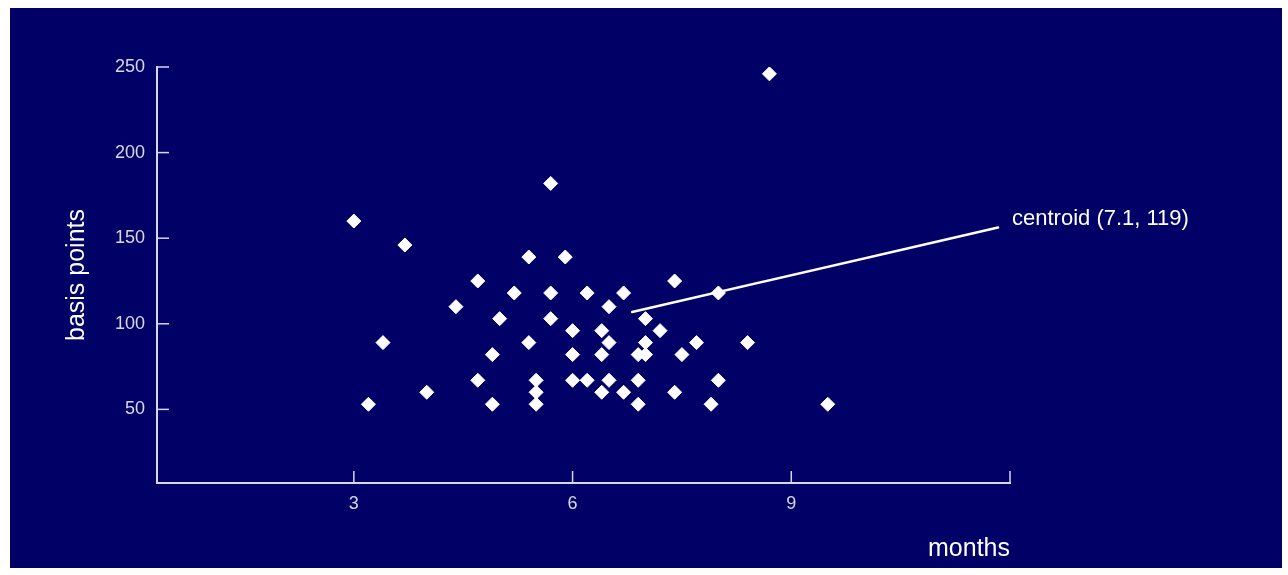  Describe the element at coordinates (791, 502) in the screenshot. I see `x-tick-label: 9` at that location.